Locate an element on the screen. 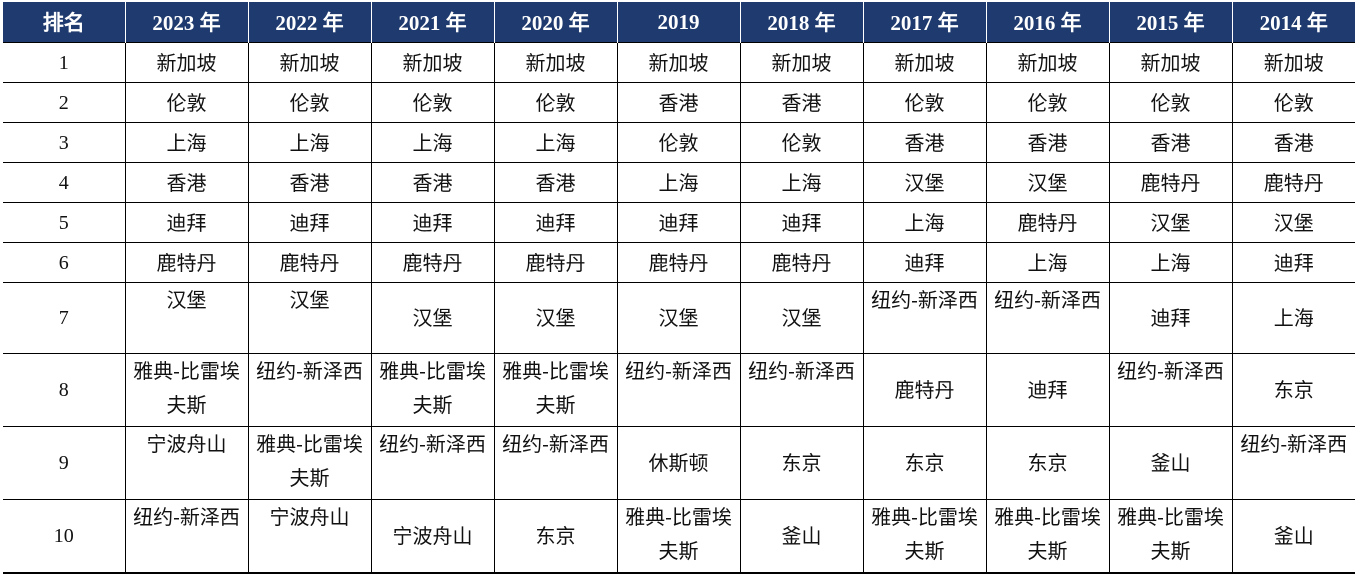  header-2018: 2018 年 is located at coordinates (801, 22).